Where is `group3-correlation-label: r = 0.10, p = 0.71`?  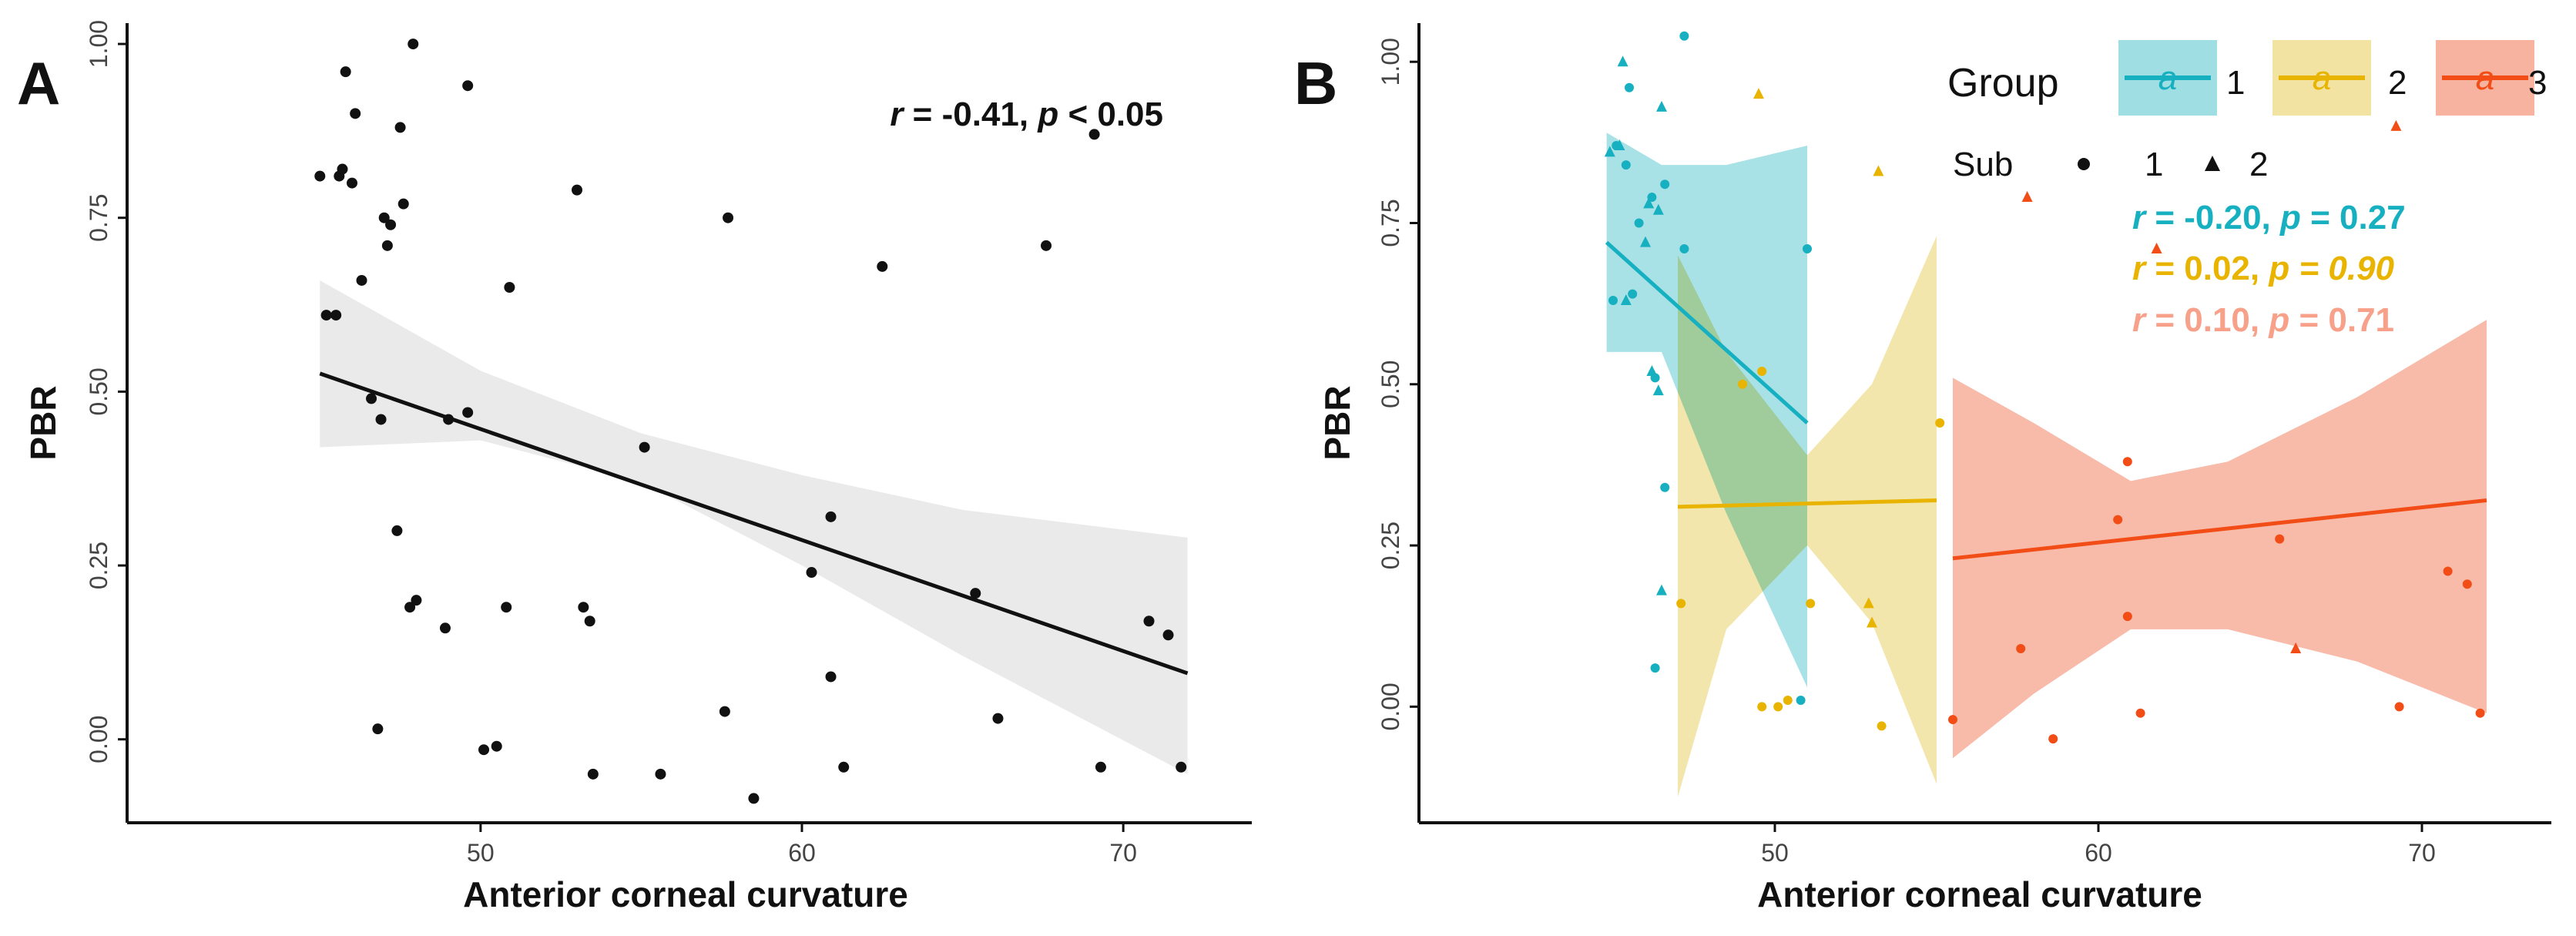
group3-correlation-label: r = 0.10, p = 0.71 is located at coordinates (2263, 320).